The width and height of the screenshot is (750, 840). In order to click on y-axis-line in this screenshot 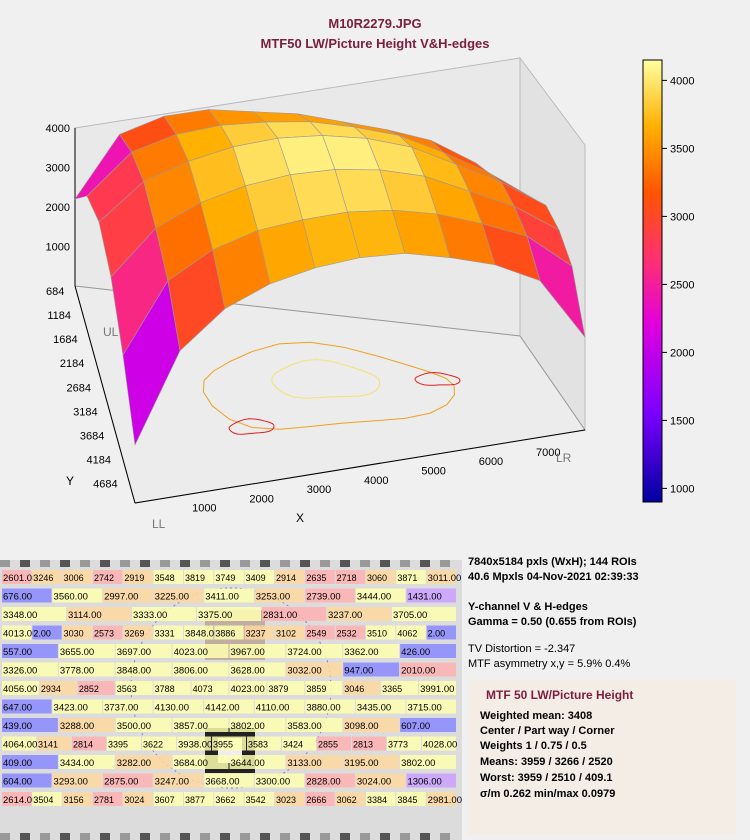, I will do `click(105, 394)`.